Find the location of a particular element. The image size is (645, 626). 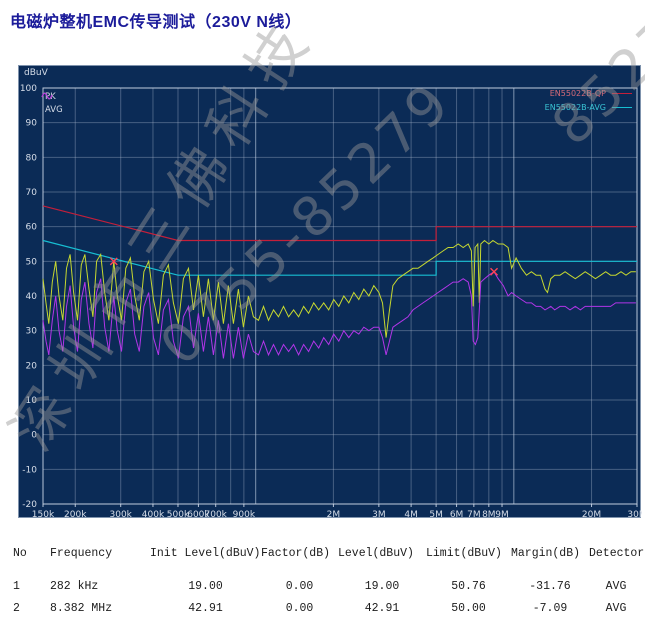

table-header-cell: Limit(dBuV) is located at coordinates (464, 553).